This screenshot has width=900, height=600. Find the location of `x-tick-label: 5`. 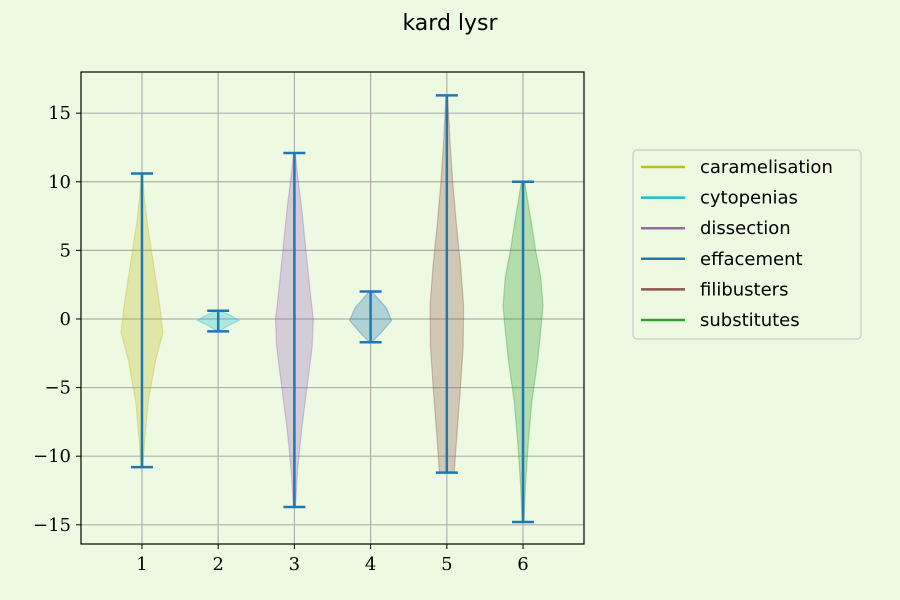

x-tick-label: 5 is located at coordinates (446, 564).